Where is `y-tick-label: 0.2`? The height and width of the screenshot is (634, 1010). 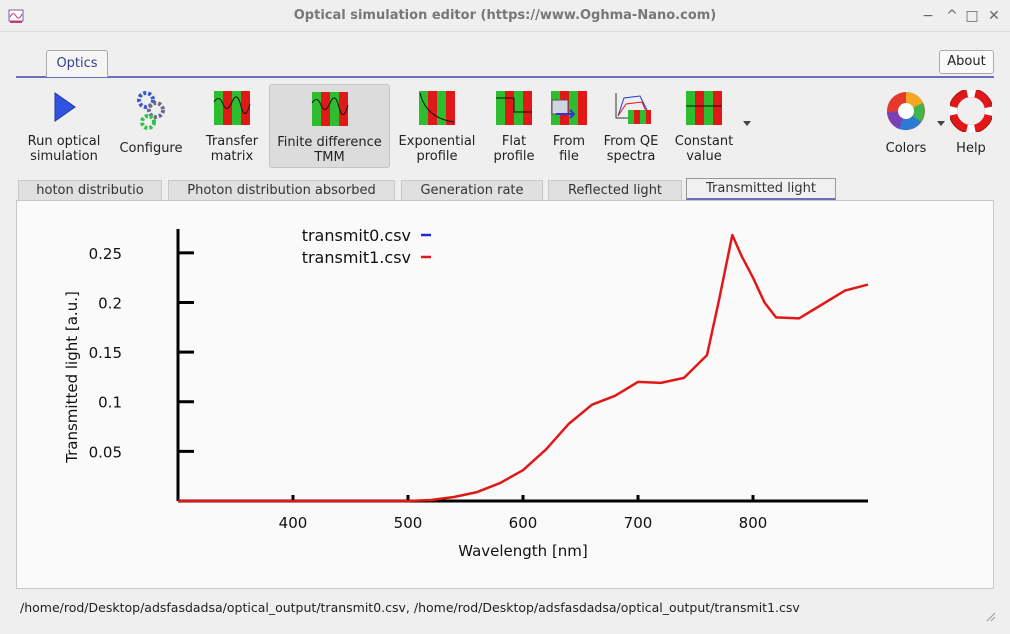 y-tick-label: 0.2 is located at coordinates (110, 303).